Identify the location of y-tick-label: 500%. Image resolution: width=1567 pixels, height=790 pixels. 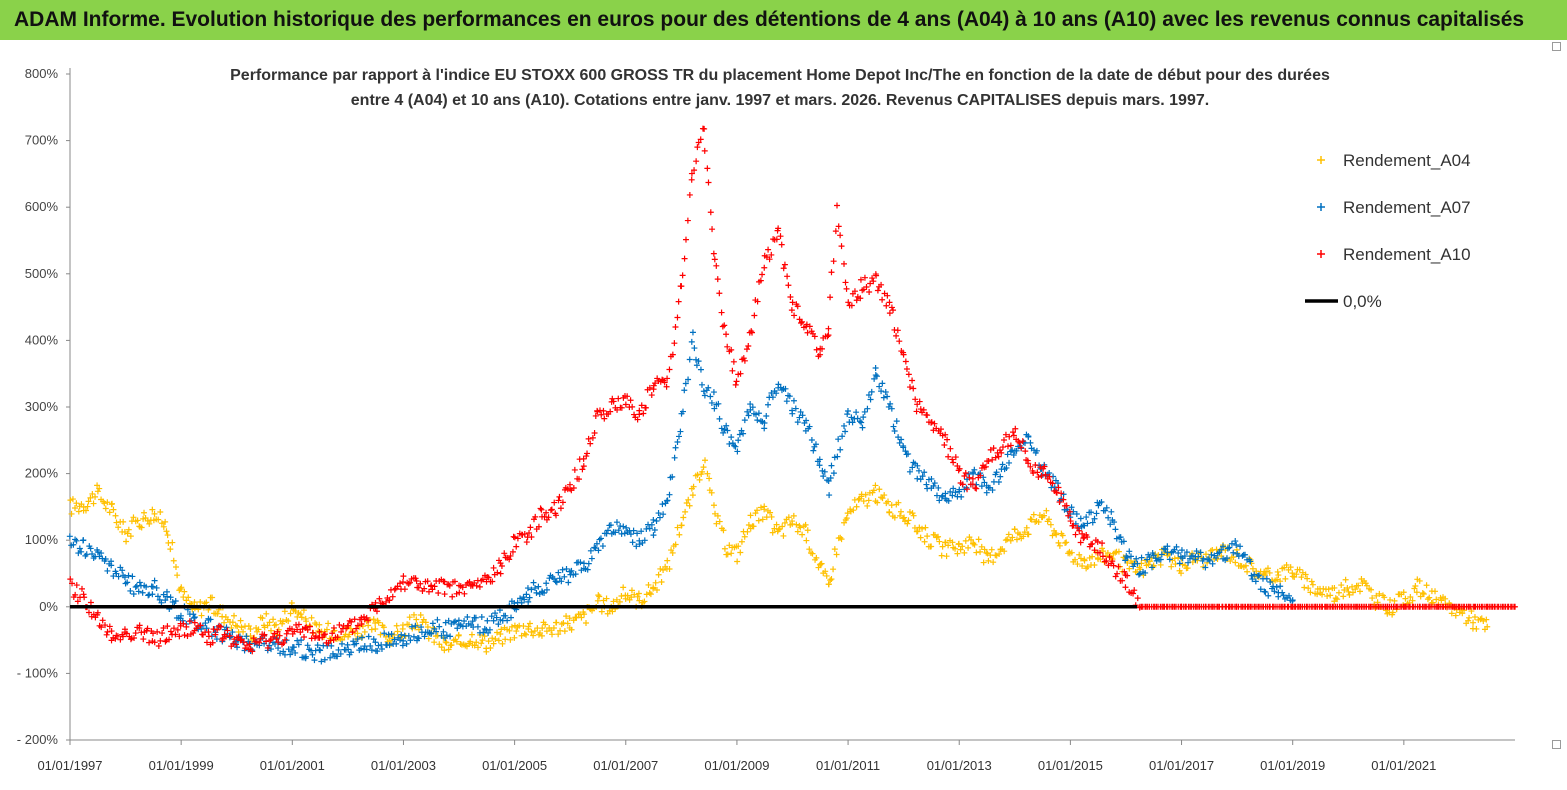
(42, 273).